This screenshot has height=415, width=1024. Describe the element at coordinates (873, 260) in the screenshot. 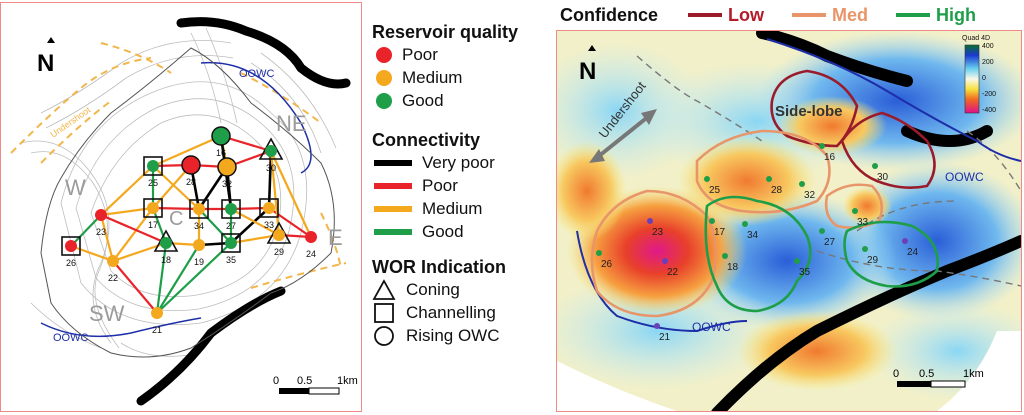

I see `well-label: 29` at that location.